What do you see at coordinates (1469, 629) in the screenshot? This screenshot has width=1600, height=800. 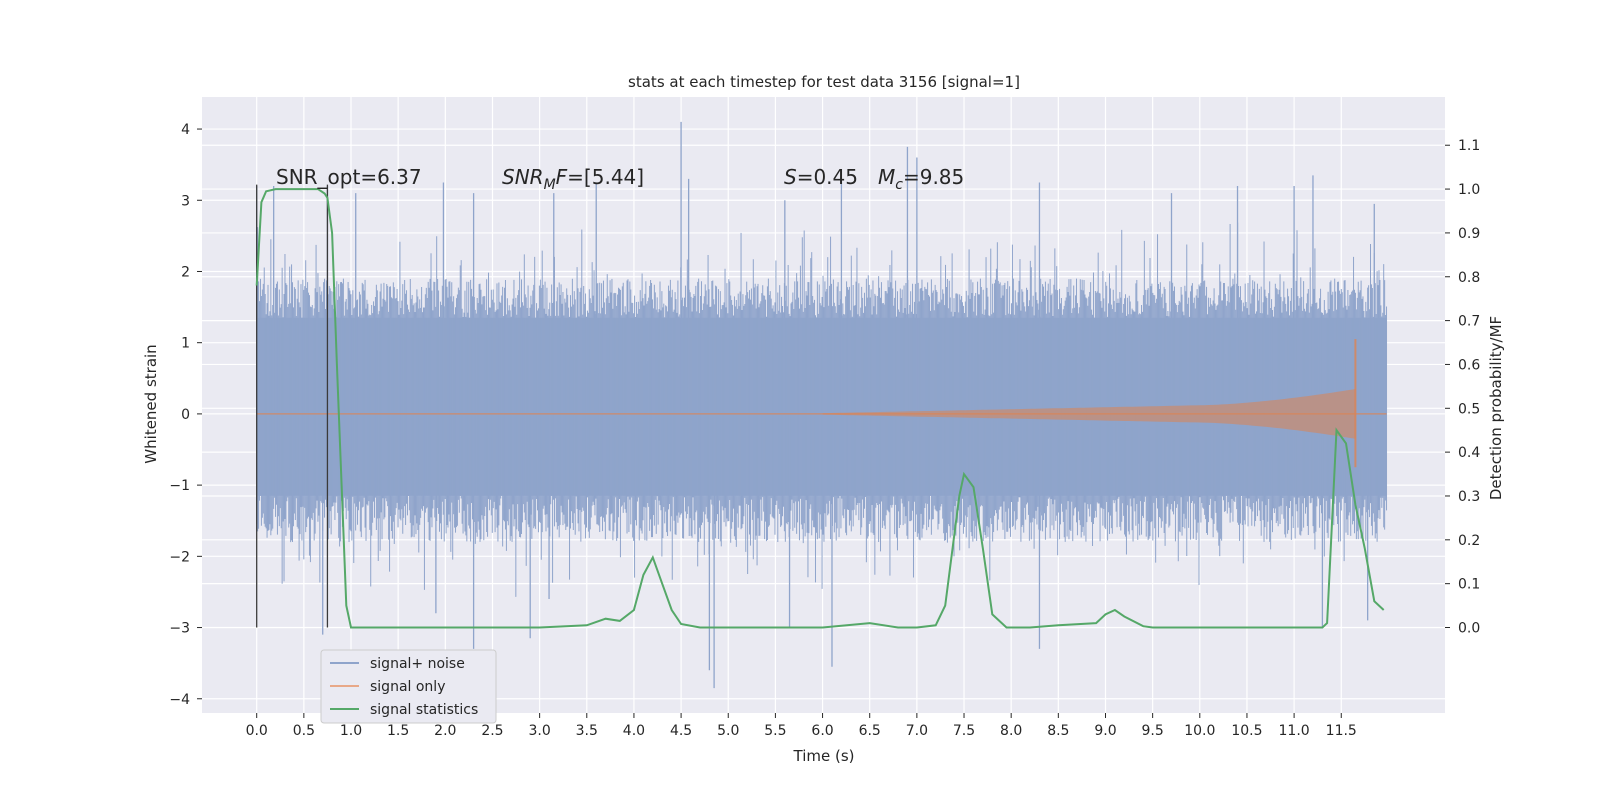 I see `y-right-tick-label-0: 0.0` at bounding box center [1469, 629].